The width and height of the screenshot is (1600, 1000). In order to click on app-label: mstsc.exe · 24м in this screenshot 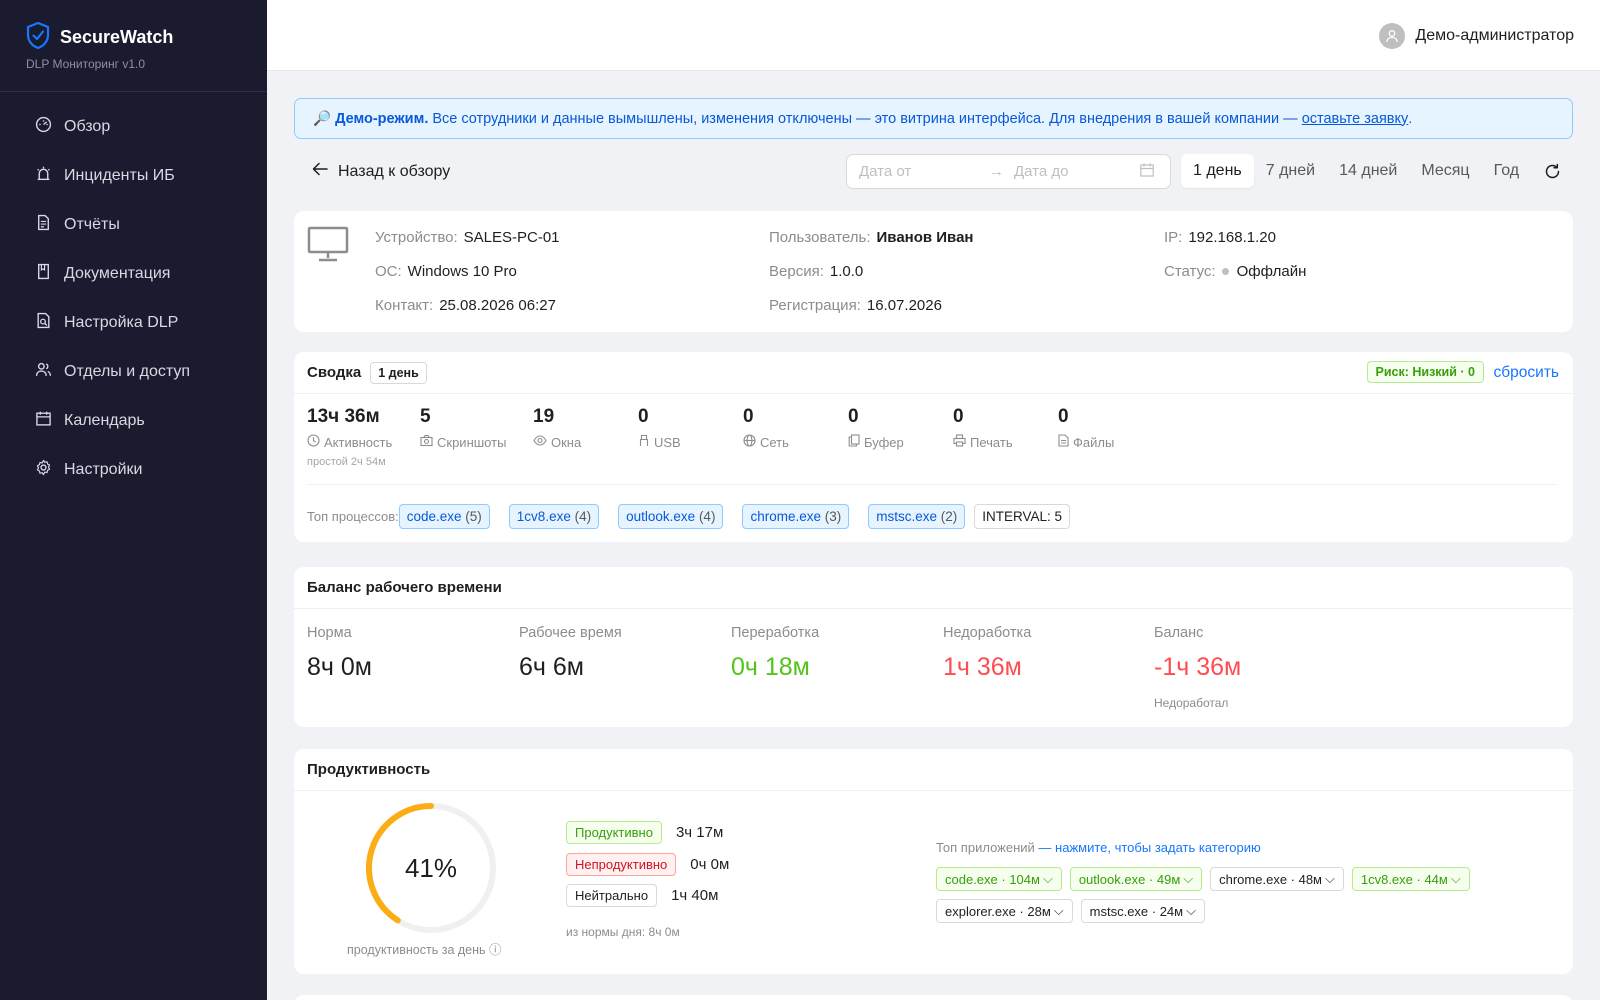, I will do `click(1136, 911)`.